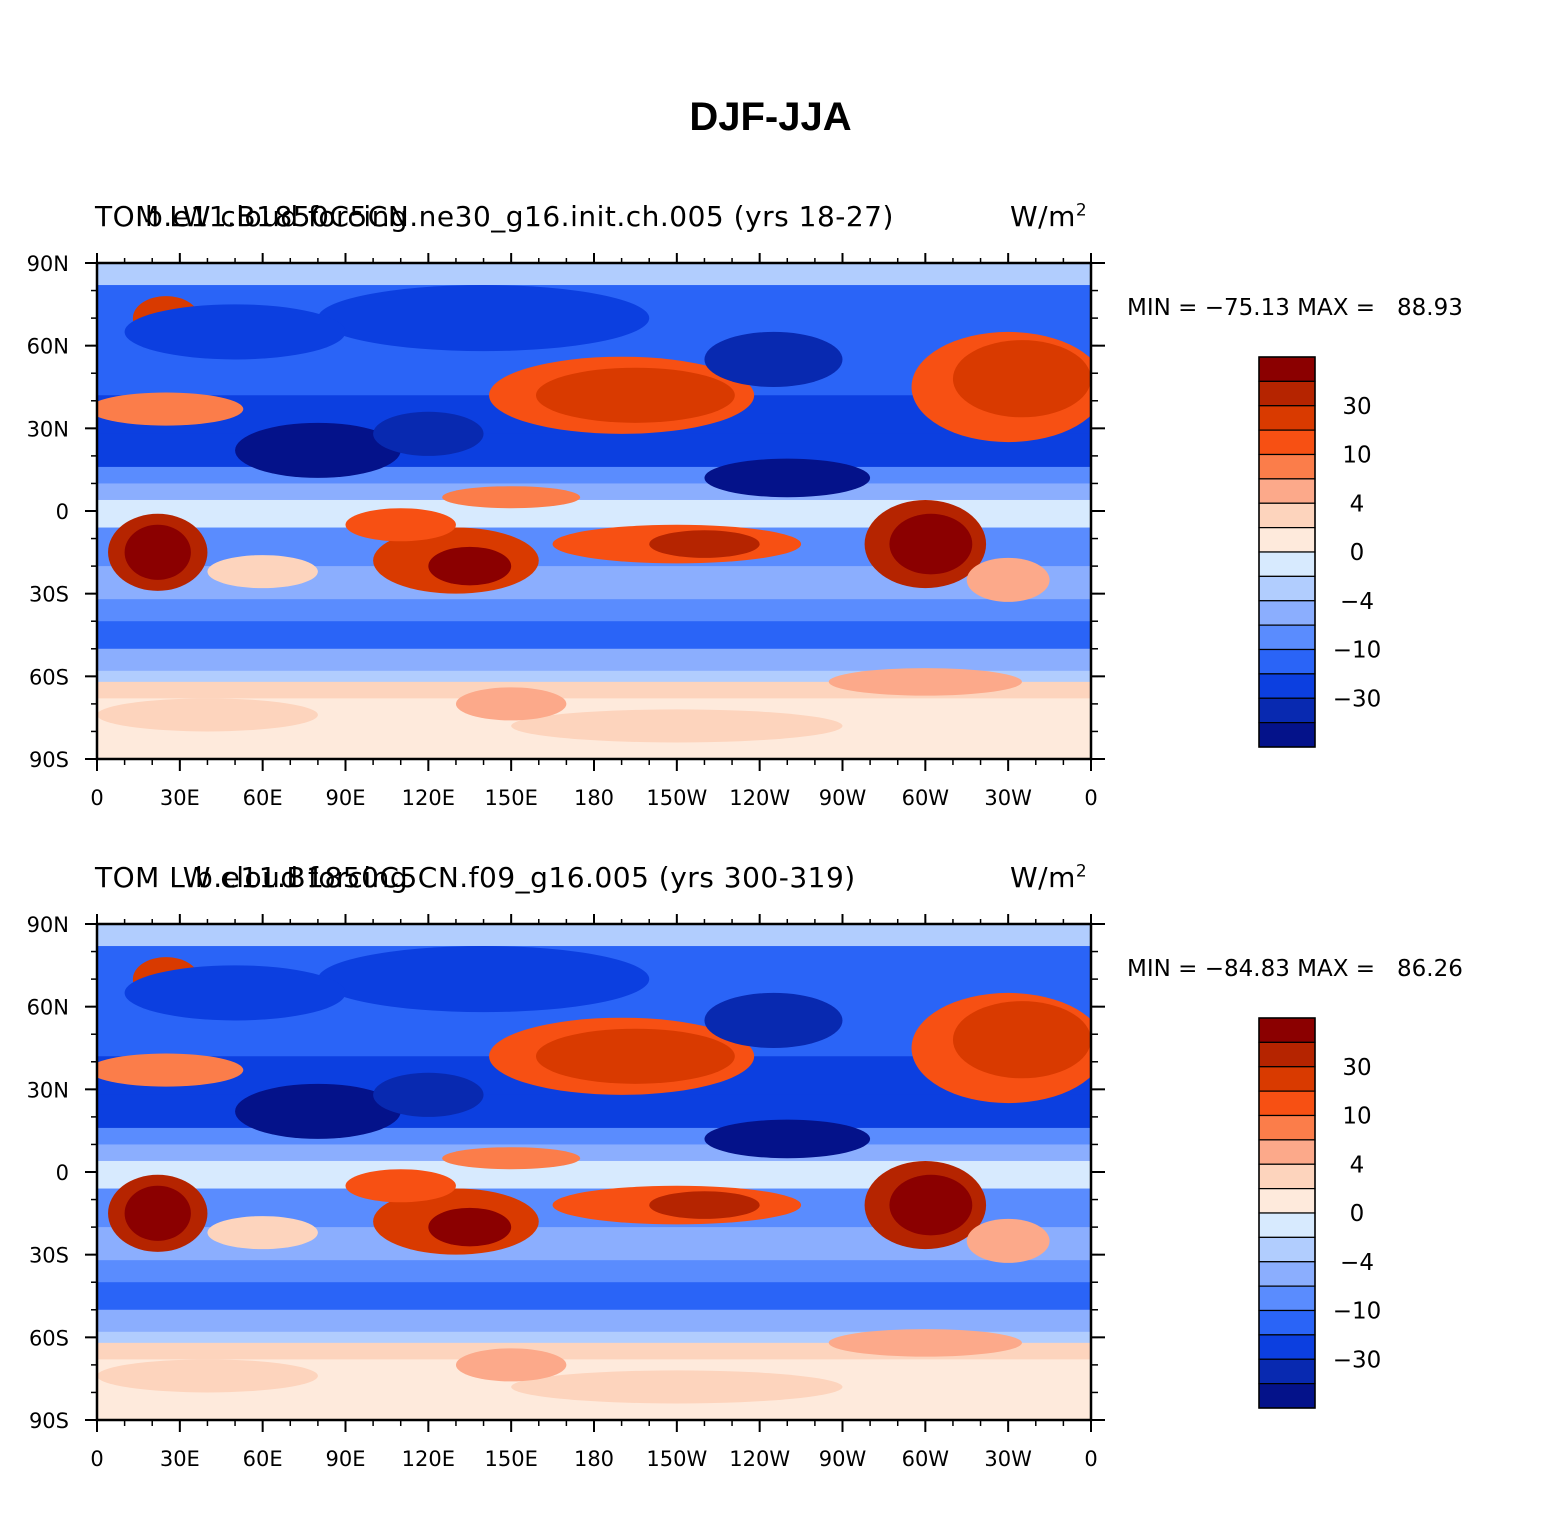  Describe the element at coordinates (263, 798) in the screenshot. I see `lon-tick-label: 60E` at that location.